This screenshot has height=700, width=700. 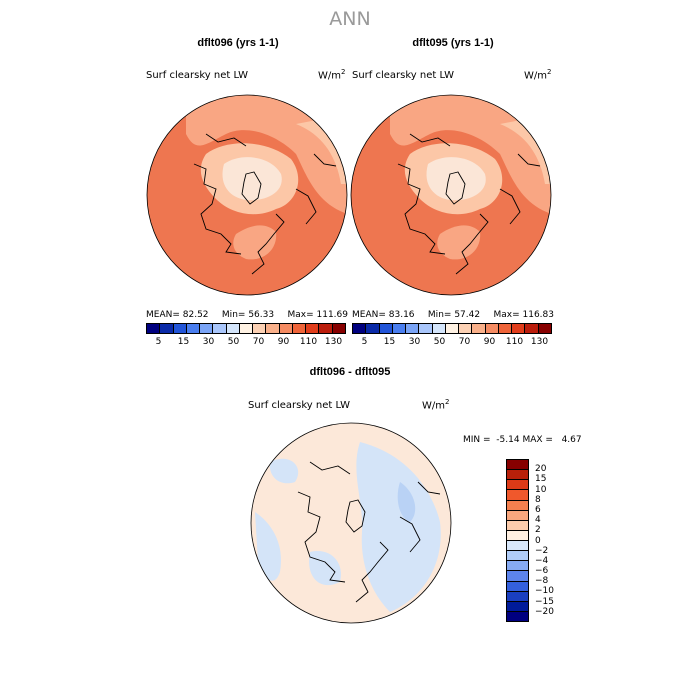 What do you see at coordinates (538, 540) in the screenshot?
I see `colorbar-tick-label: 0` at bounding box center [538, 540].